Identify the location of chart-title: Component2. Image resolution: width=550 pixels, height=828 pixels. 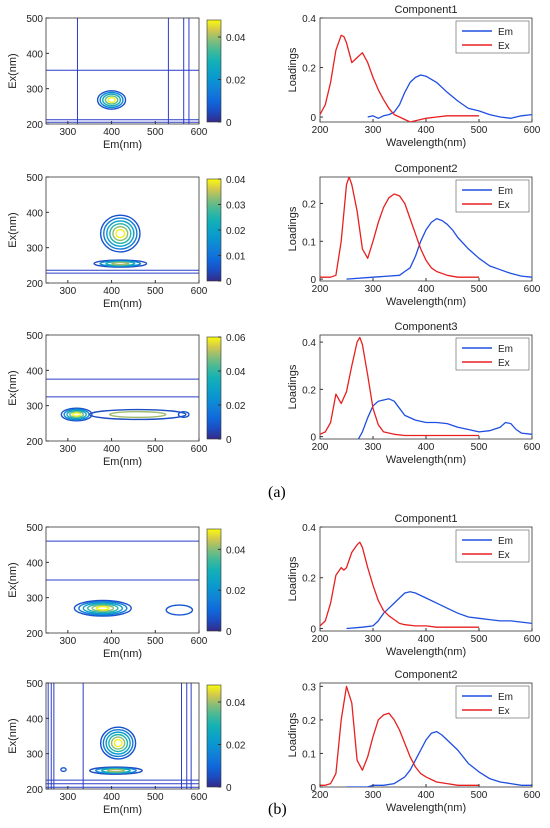
(426, 169).